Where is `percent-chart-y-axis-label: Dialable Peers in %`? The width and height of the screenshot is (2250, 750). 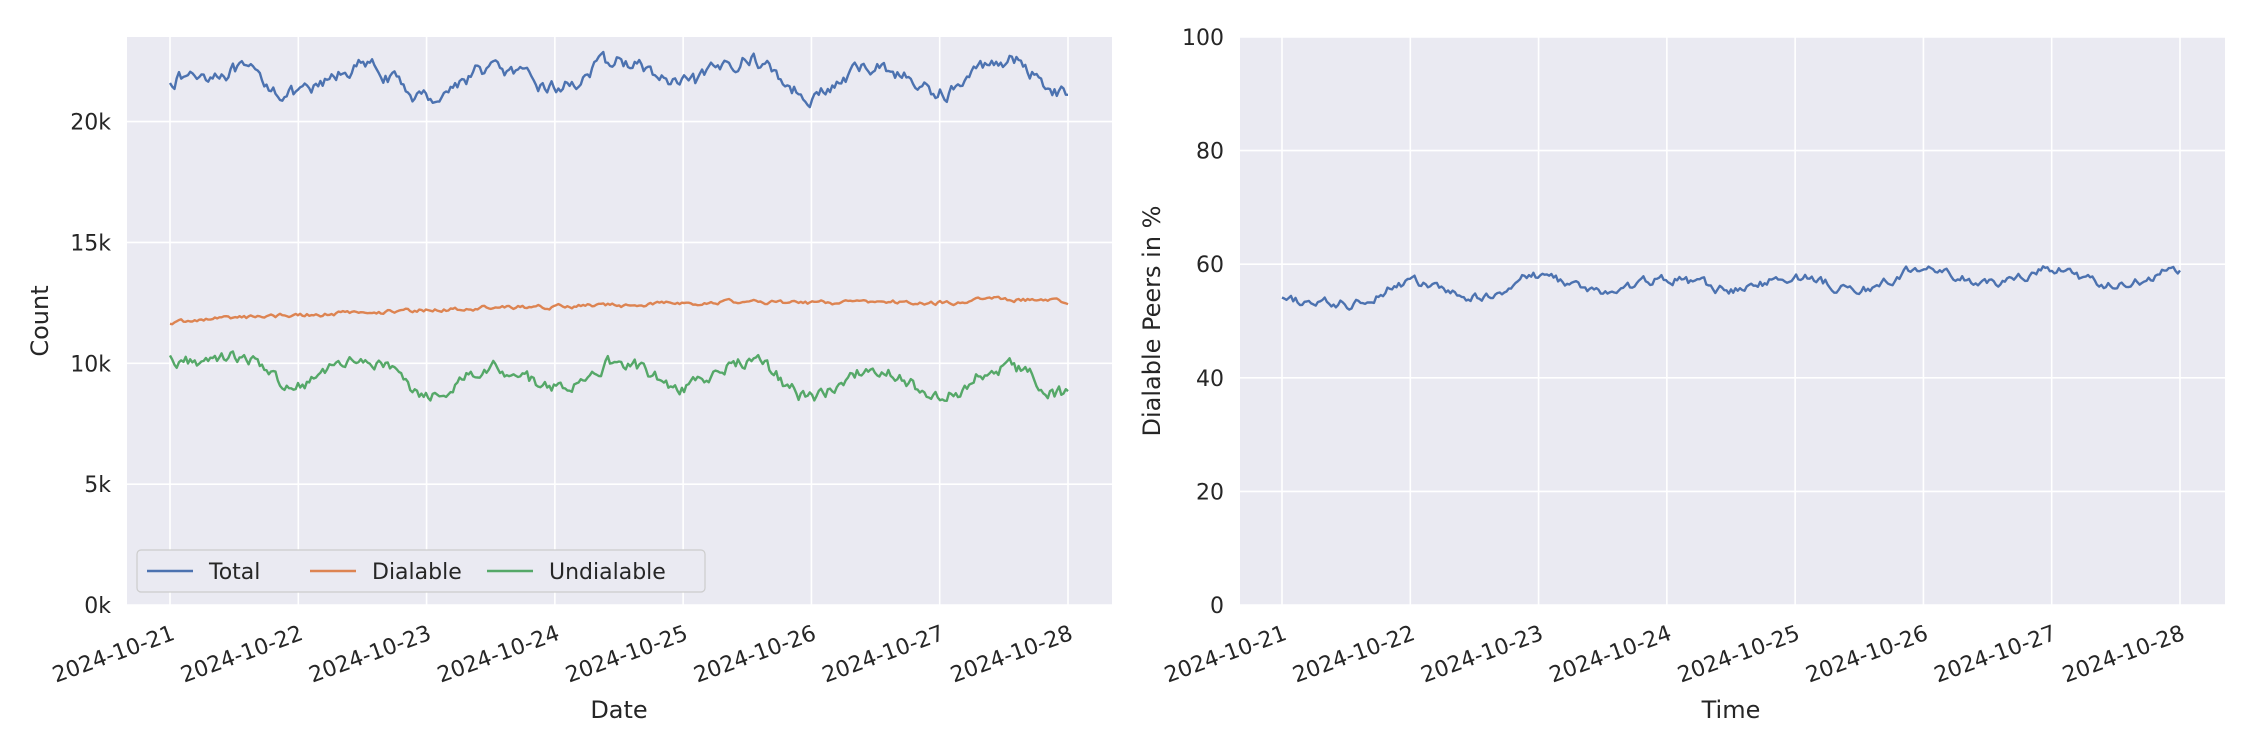 percent-chart-y-axis-label: Dialable Peers in % is located at coordinates (1152, 321).